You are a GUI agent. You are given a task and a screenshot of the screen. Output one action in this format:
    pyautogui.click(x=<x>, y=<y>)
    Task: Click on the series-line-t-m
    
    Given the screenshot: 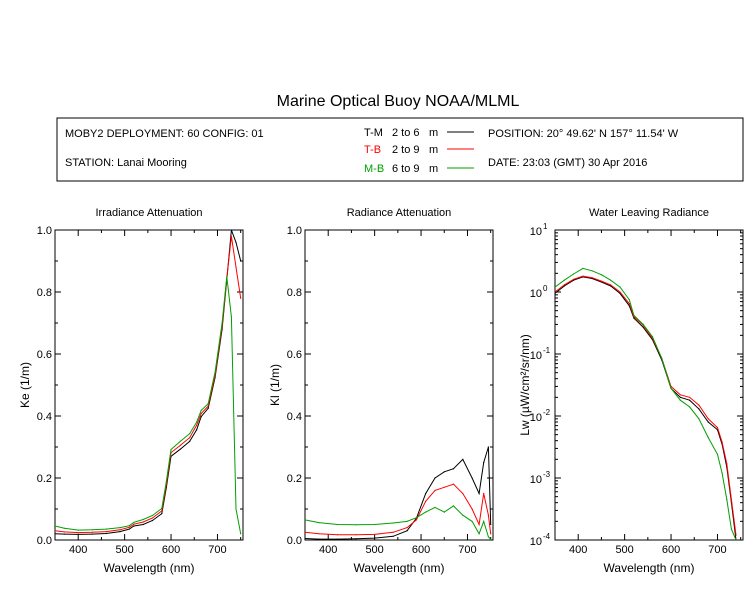 What is the action you would take?
    pyautogui.click(x=646, y=408)
    